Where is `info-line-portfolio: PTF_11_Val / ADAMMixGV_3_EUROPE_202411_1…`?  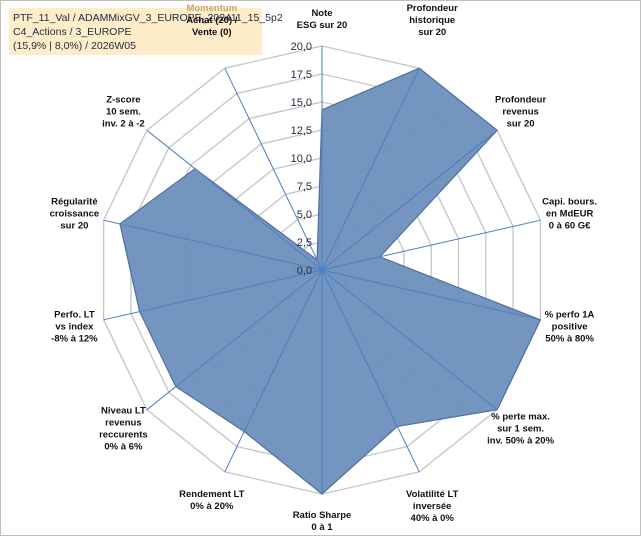
info-line-portfolio: PTF_11_Val / ADAMMixGV_3_EUROPE_202411_1… is located at coordinates (148, 18).